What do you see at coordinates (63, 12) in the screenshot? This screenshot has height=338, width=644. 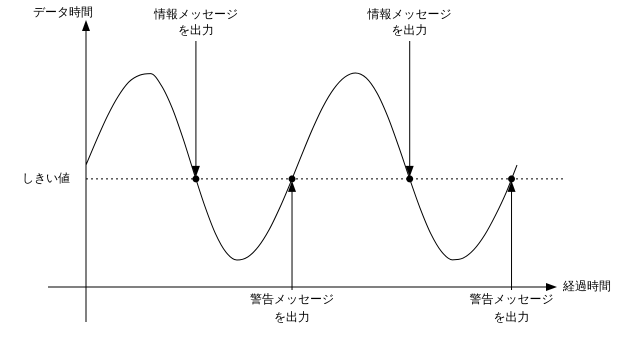 I see `y-axis-title: データ時間` at bounding box center [63, 12].